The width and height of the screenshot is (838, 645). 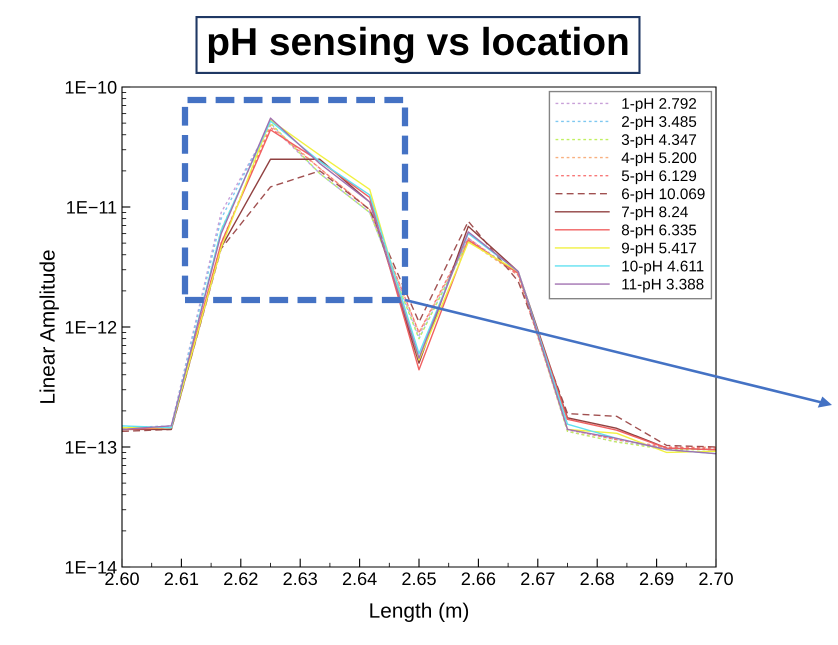 I want to click on legend-label: 8-pH 6.335, so click(x=659, y=231).